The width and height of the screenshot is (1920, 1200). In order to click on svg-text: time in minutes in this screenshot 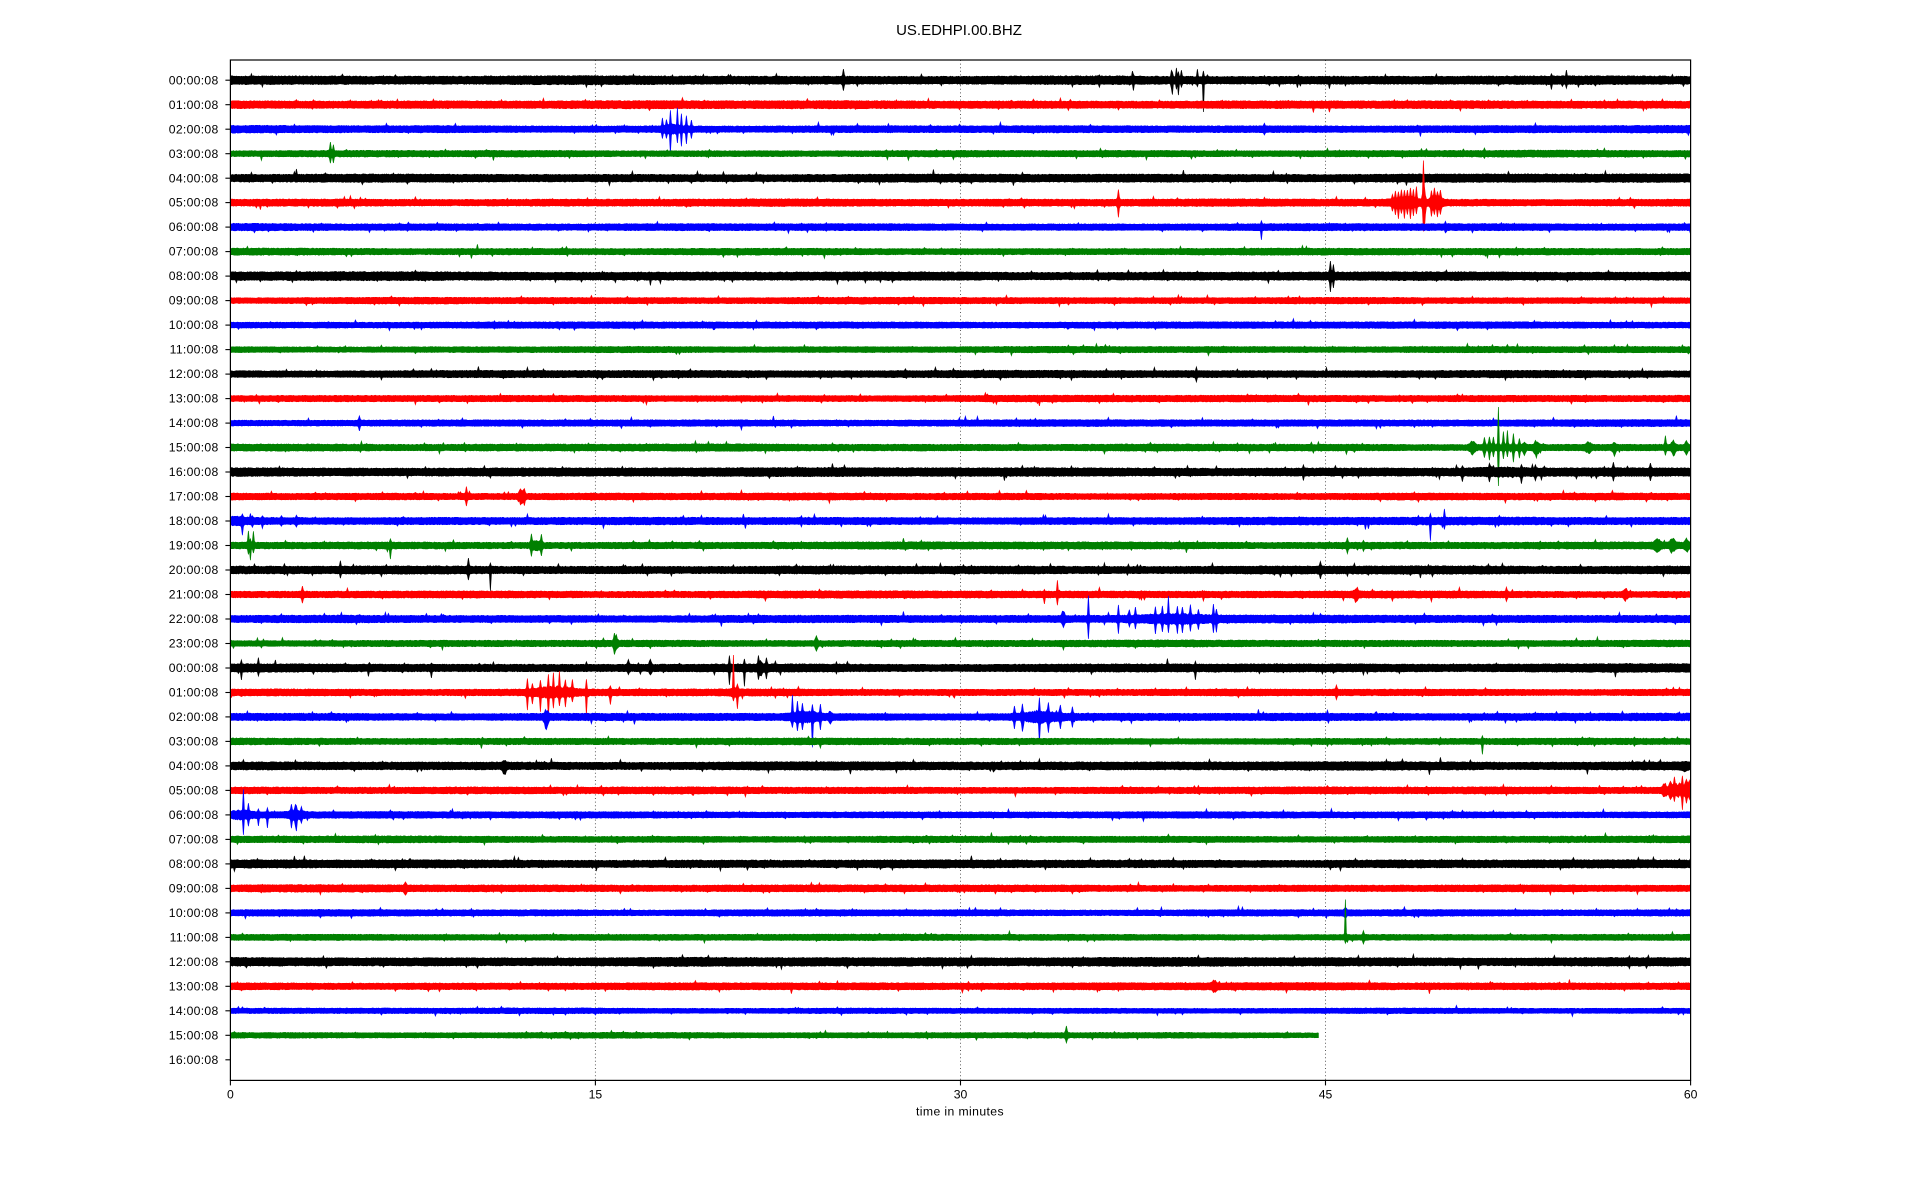, I will do `click(960, 1111)`.